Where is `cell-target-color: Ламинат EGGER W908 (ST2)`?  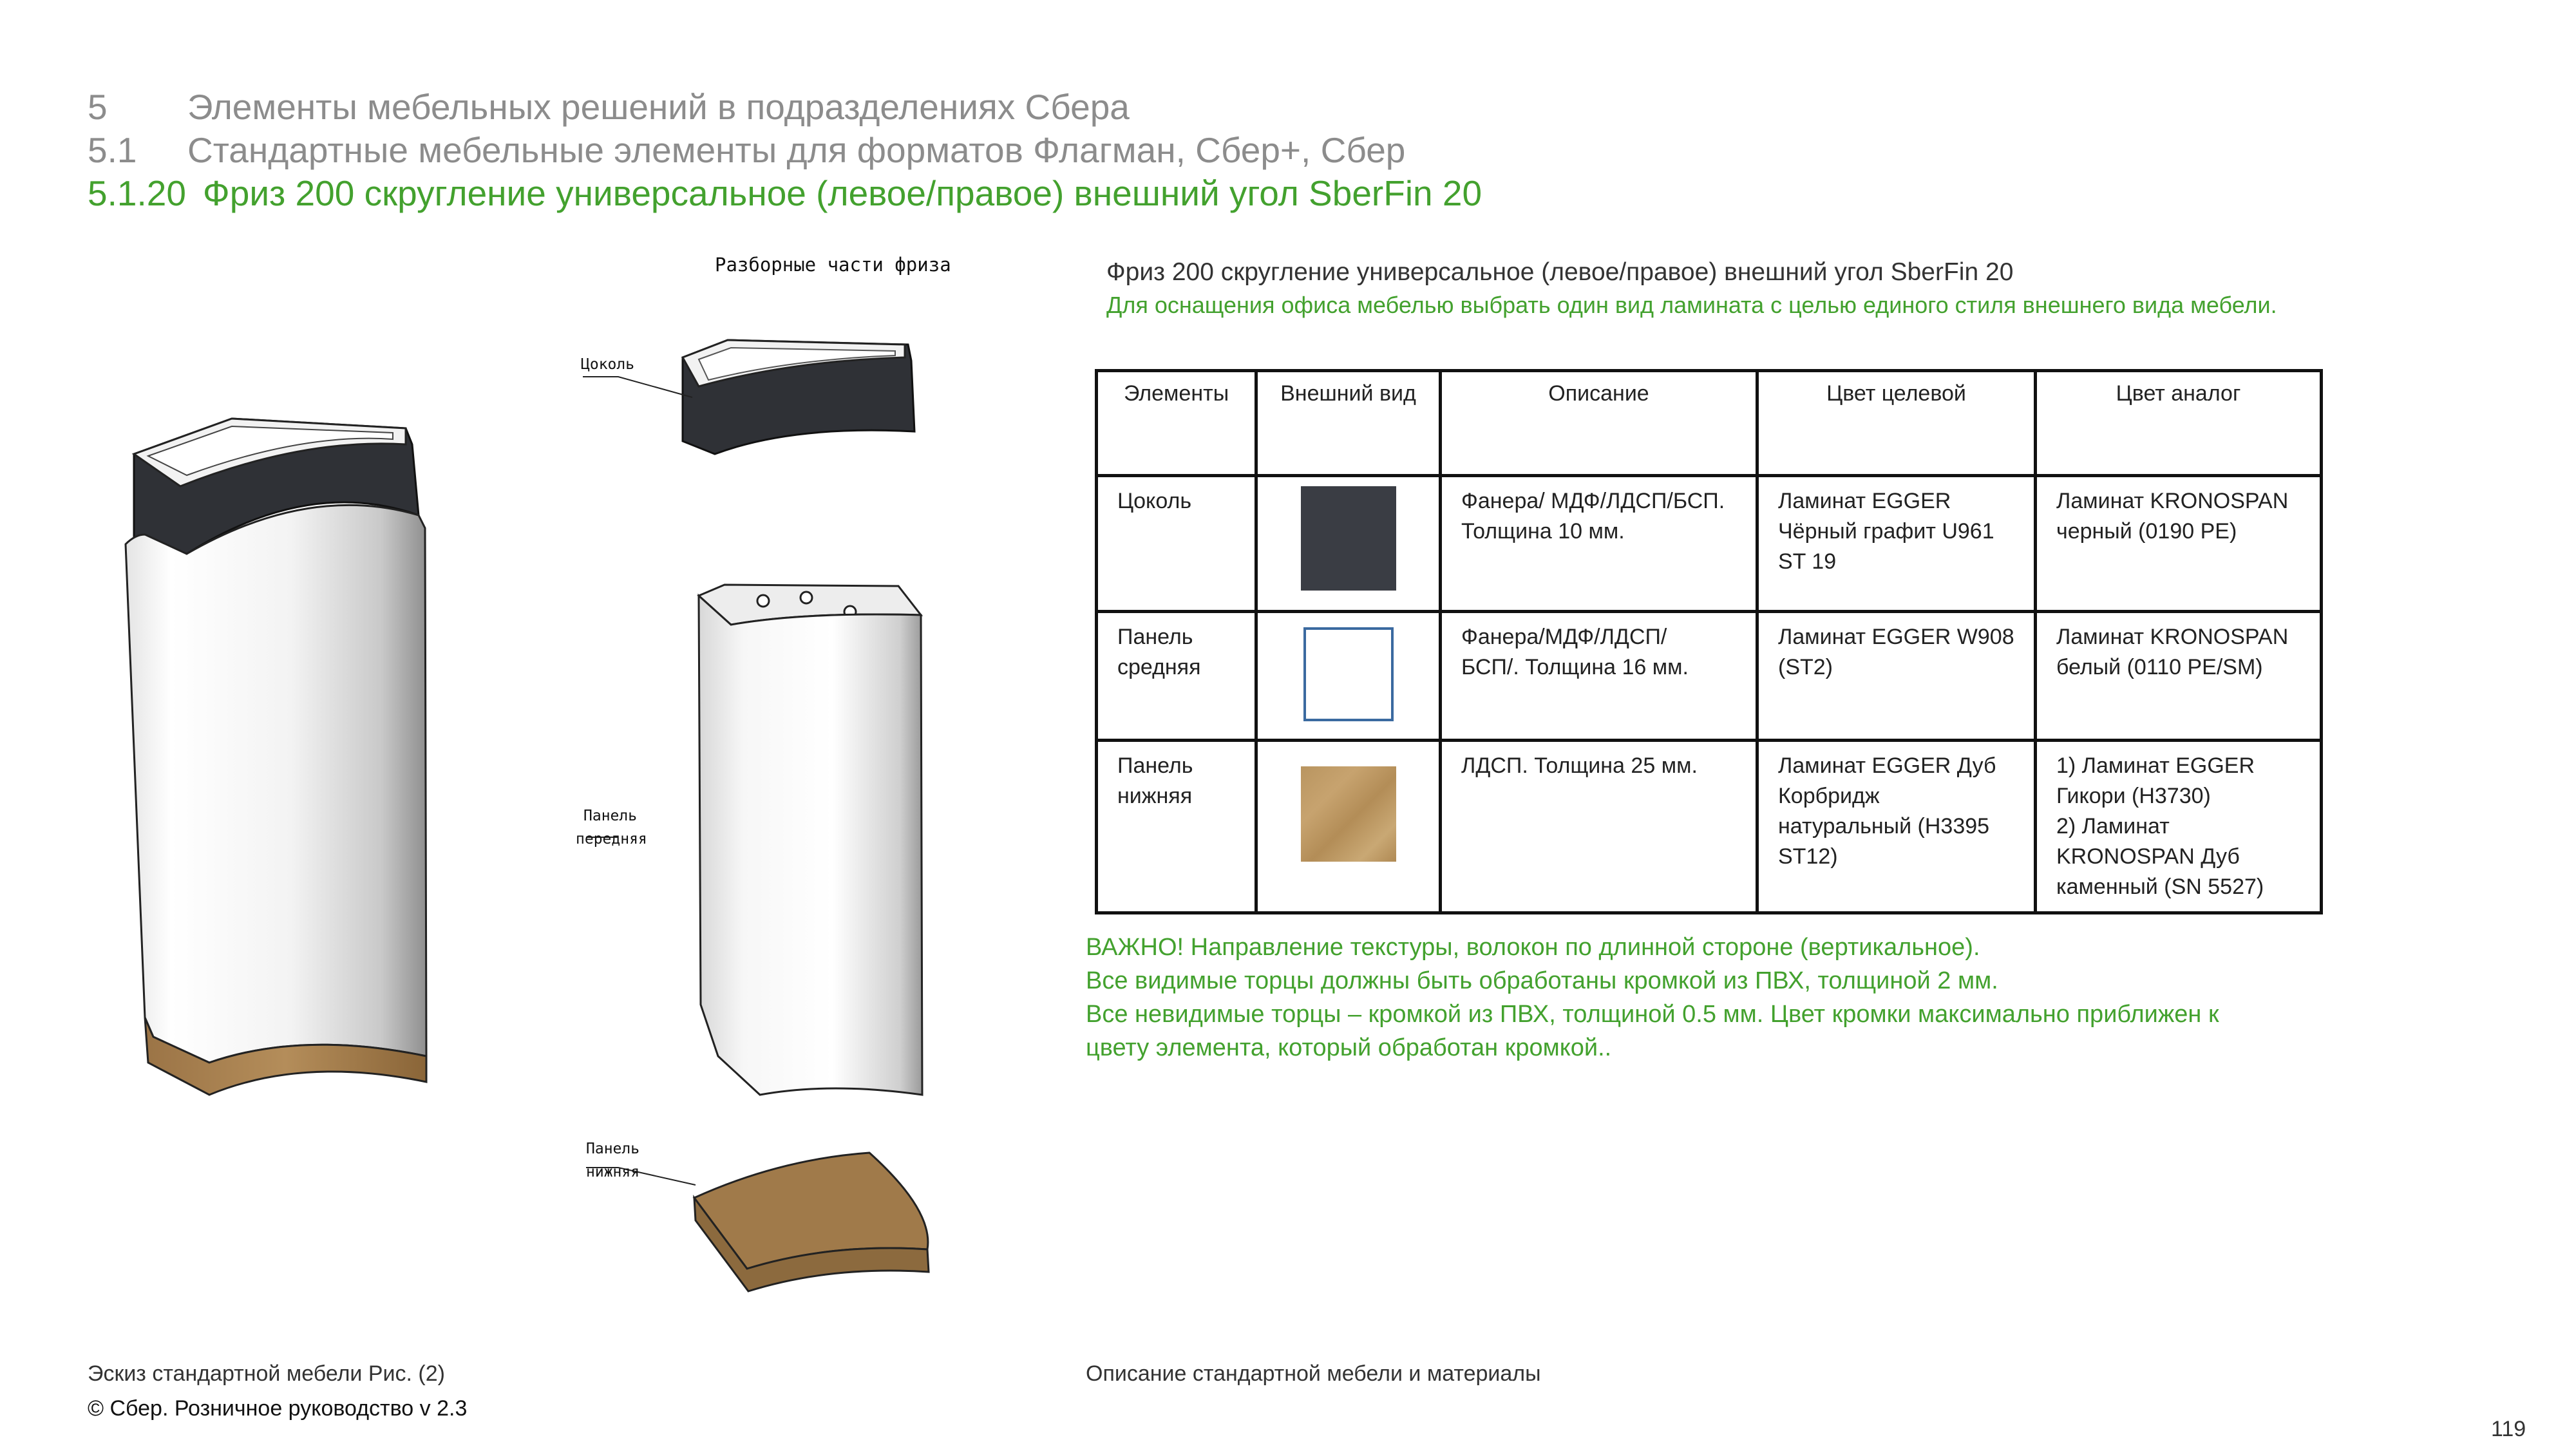 cell-target-color: Ламинат EGGER W908 (ST2) is located at coordinates (1896, 676).